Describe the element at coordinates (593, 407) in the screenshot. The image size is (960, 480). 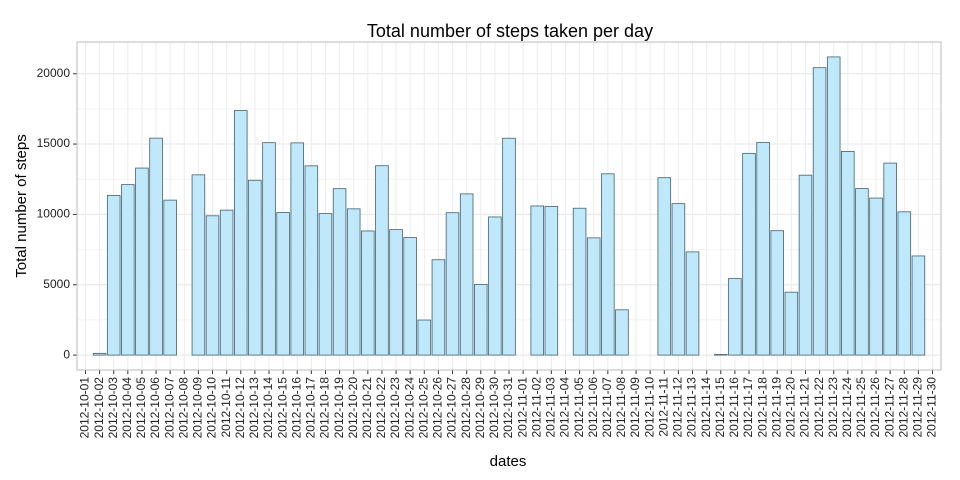
I see `x-tick-label: 2012-11-06` at that location.